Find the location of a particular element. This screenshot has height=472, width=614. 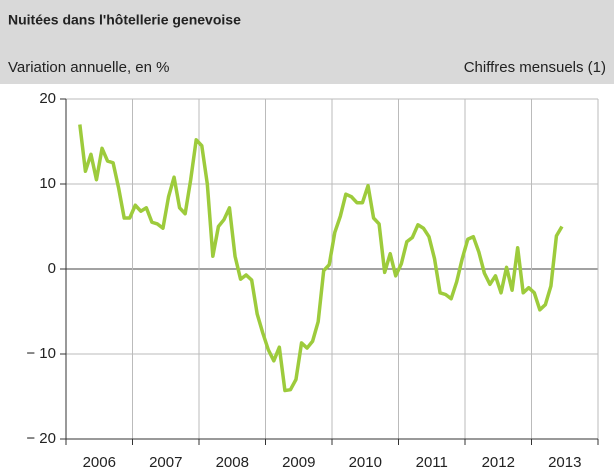

x-tick-label: 2011 is located at coordinates (432, 462).